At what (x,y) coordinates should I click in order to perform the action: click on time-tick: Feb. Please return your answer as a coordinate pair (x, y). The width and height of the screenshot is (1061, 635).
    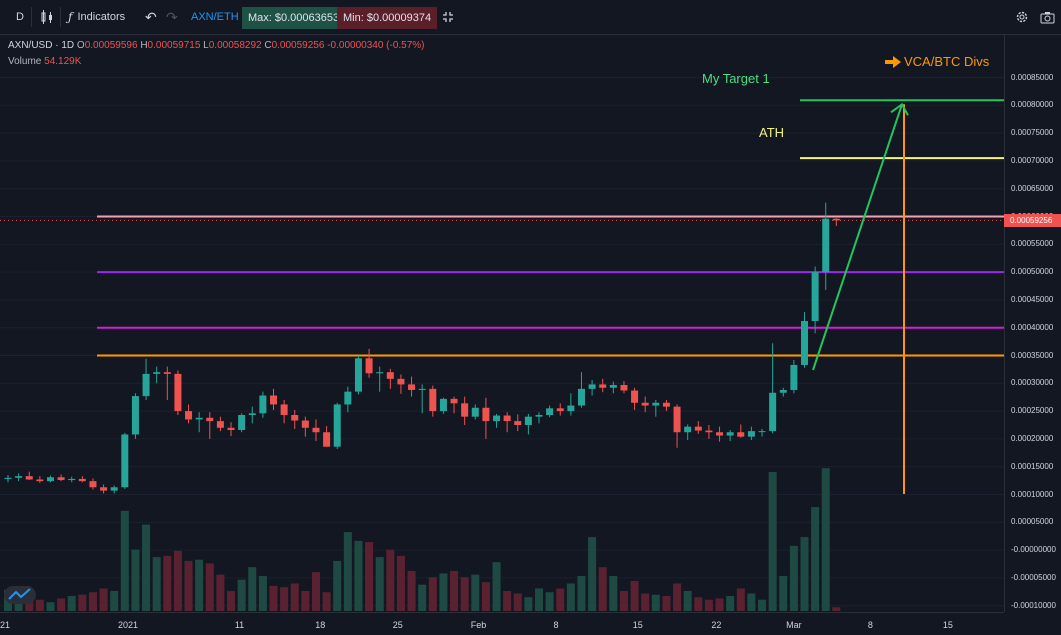
    Looking at the image, I should click on (478, 625).